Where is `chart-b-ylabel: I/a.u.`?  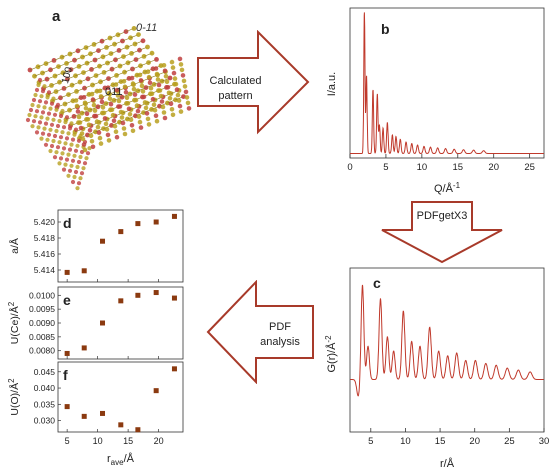 chart-b-ylabel: I/a.u. is located at coordinates (332, 84).